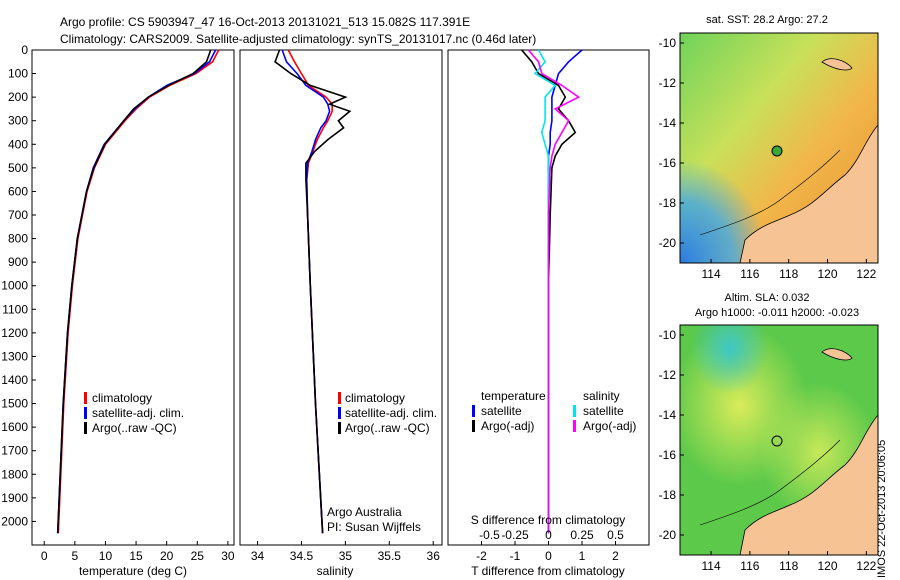  What do you see at coordinates (18, 74) in the screenshot?
I see `y-tick-label: 100` at bounding box center [18, 74].